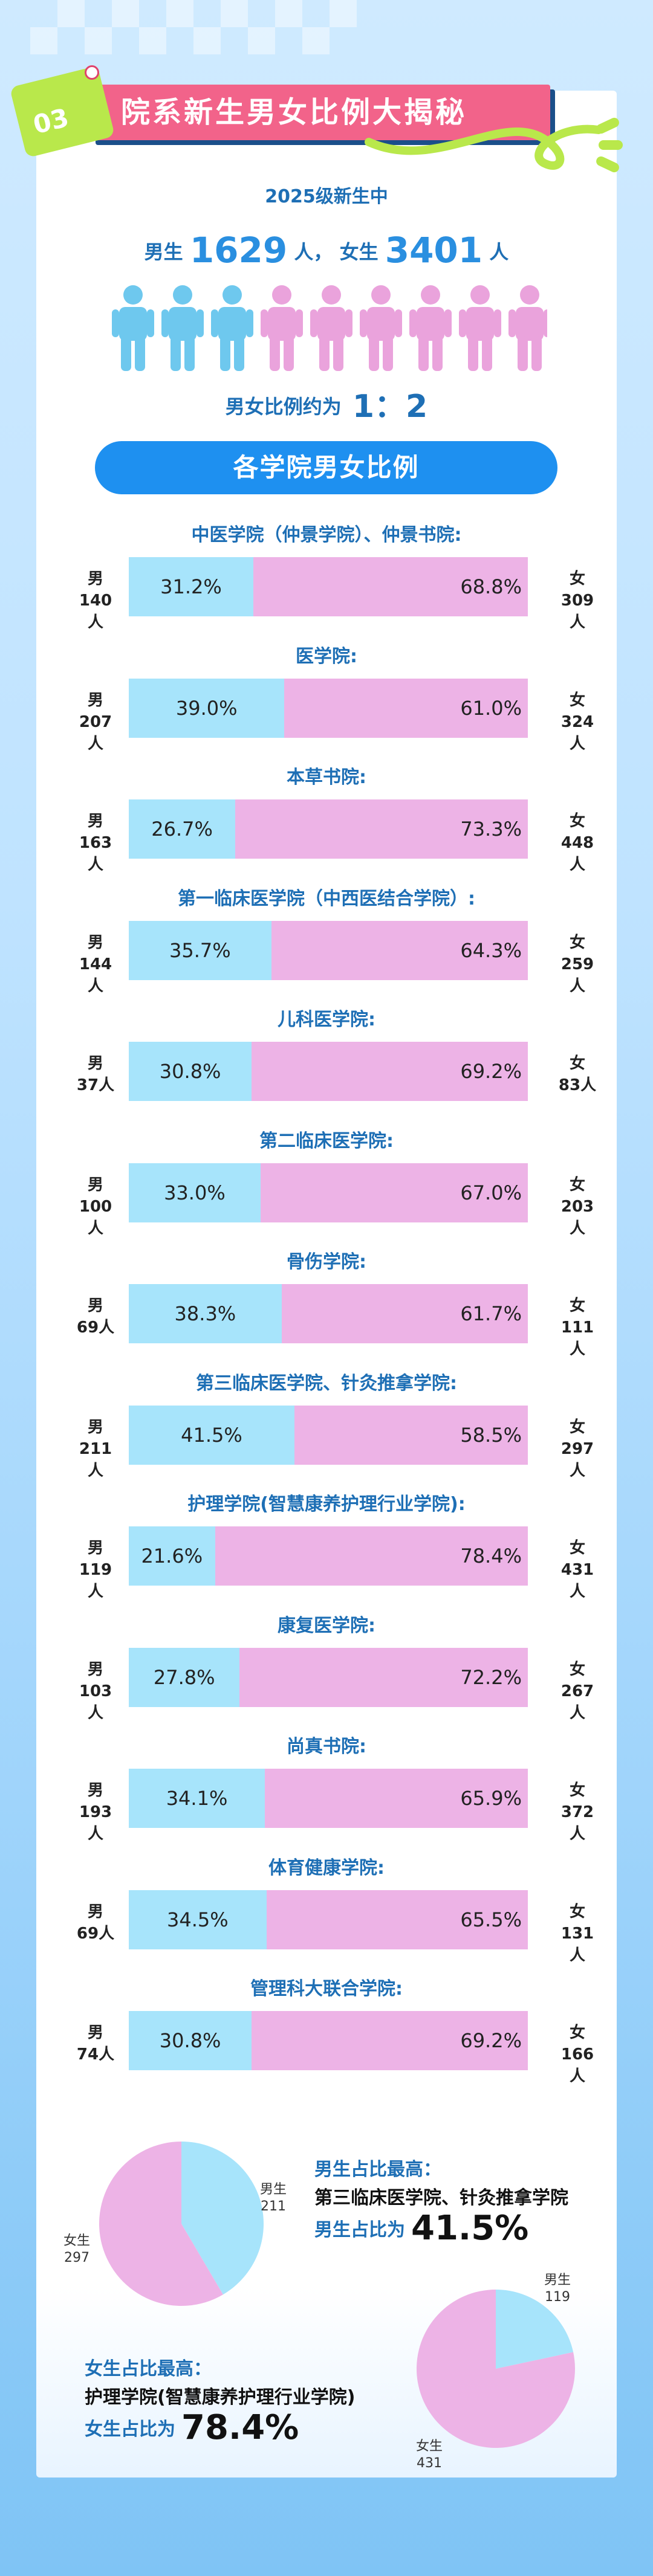 This screenshot has height=2576, width=653. What do you see at coordinates (557, 2289) in the screenshot?
I see `pie2-male-label: 男生 119` at bounding box center [557, 2289].